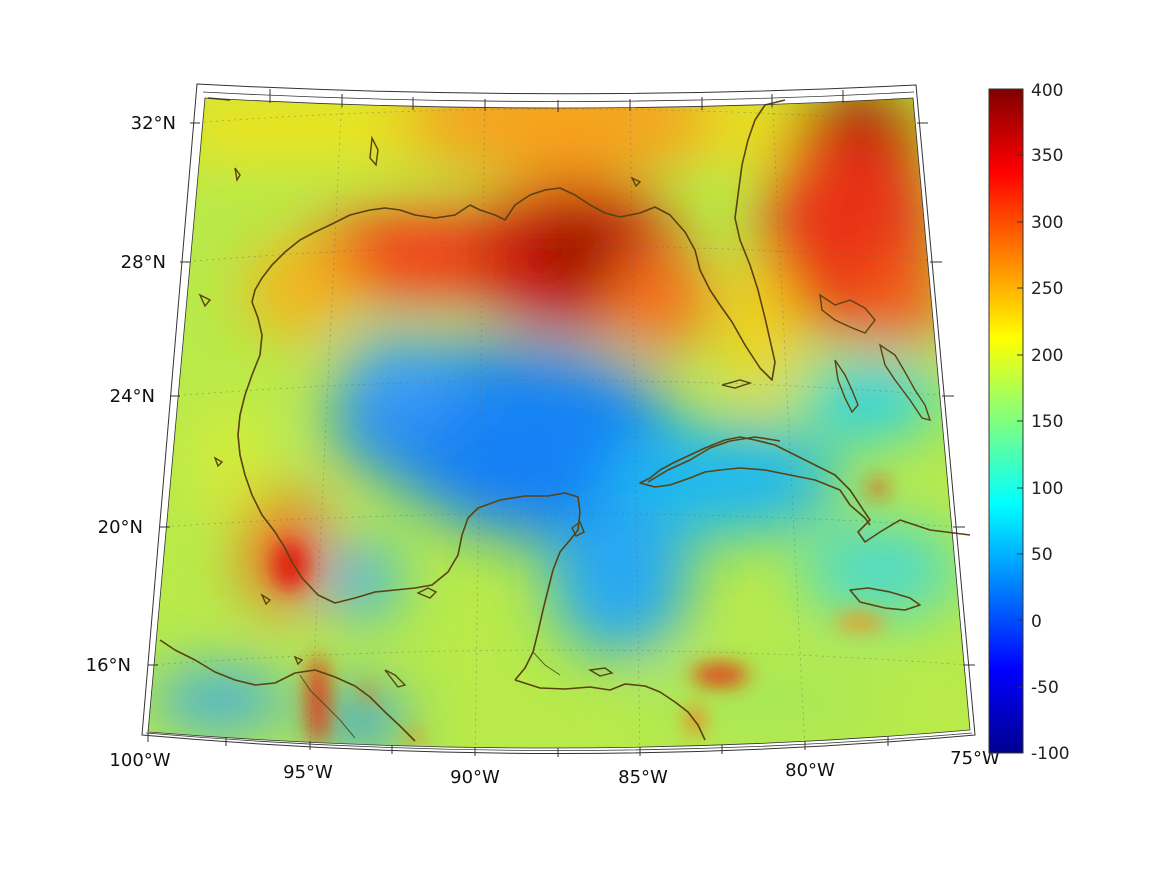 The image size is (1167, 875). Describe the element at coordinates (1020, 421) in the screenshot. I see `colorbar-ticks` at that location.